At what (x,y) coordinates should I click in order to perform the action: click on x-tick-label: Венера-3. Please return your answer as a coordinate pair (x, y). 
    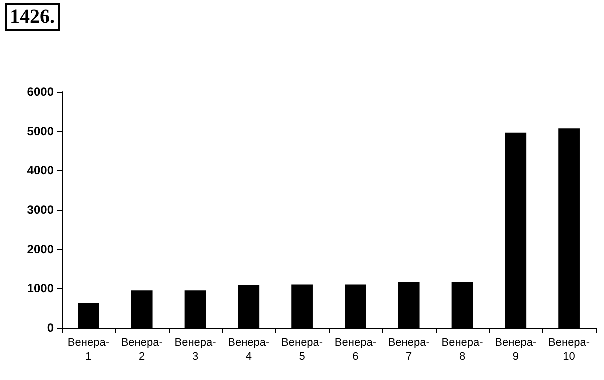
    Looking at the image, I should click on (195, 350).